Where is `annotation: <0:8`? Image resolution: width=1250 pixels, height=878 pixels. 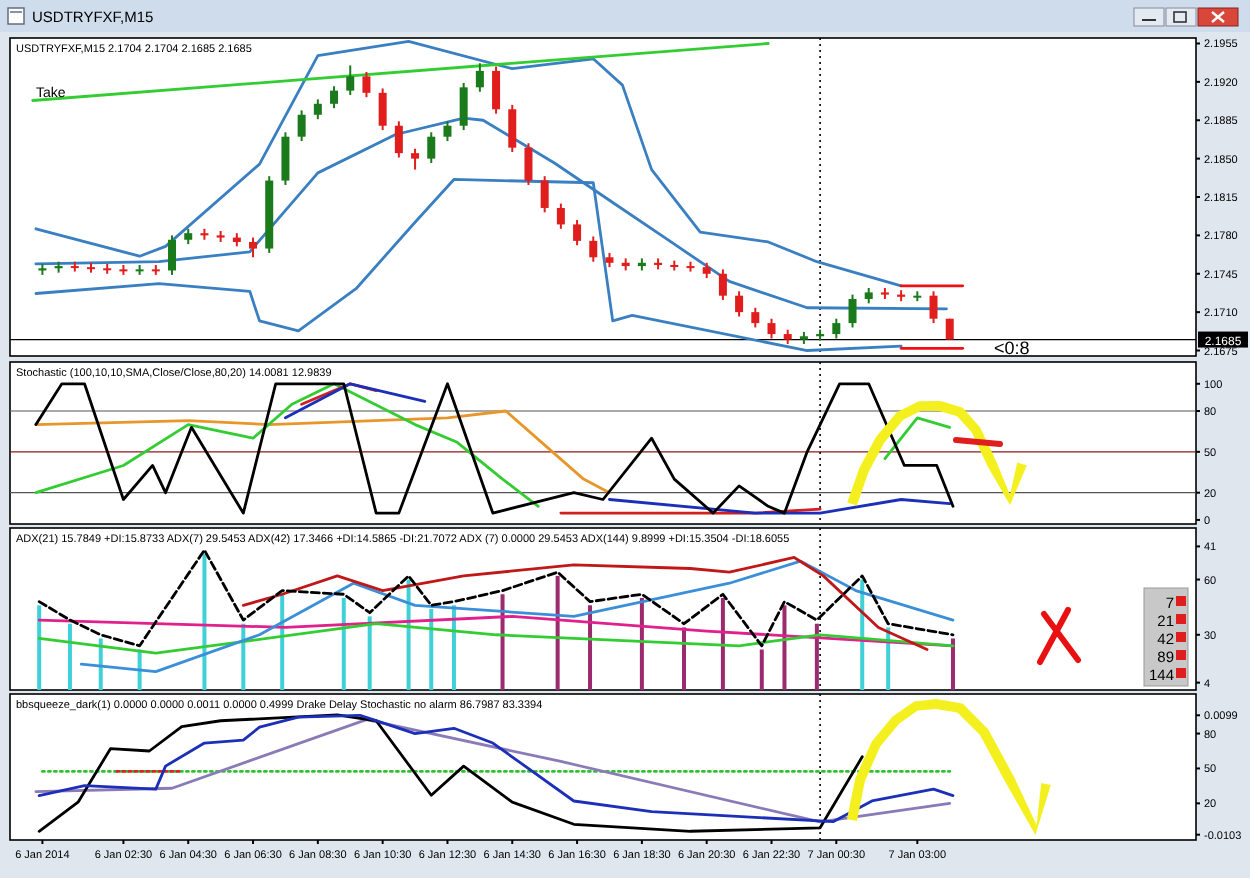
annotation: <0:8 is located at coordinates (1012, 348).